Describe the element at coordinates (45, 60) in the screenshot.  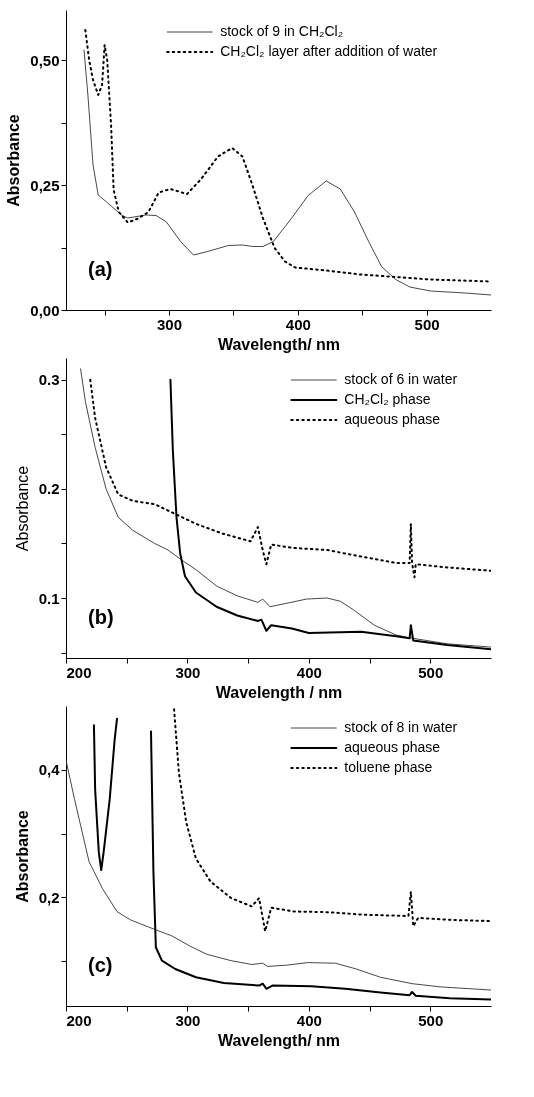
I see `y-tick-label: 0,50` at that location.